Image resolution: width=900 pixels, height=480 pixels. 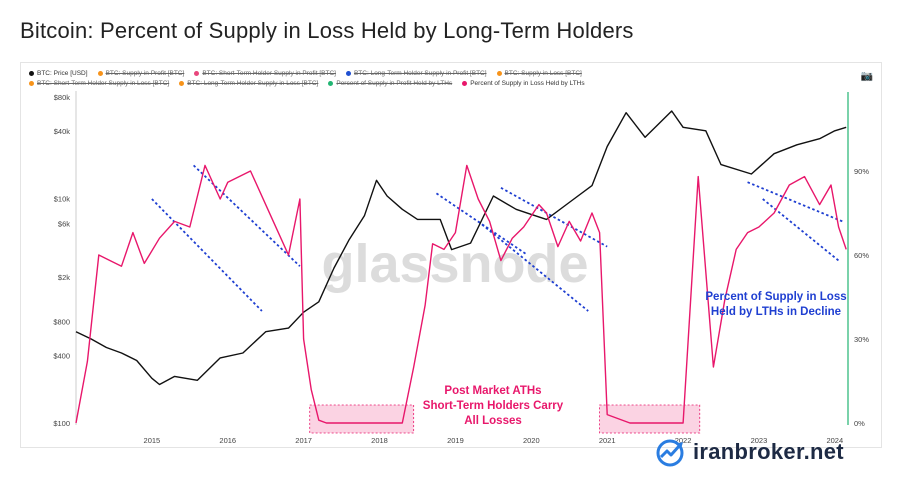 What do you see at coordinates (493, 421) in the screenshot?
I see `annotation-all-losses: All Losses` at bounding box center [493, 421].